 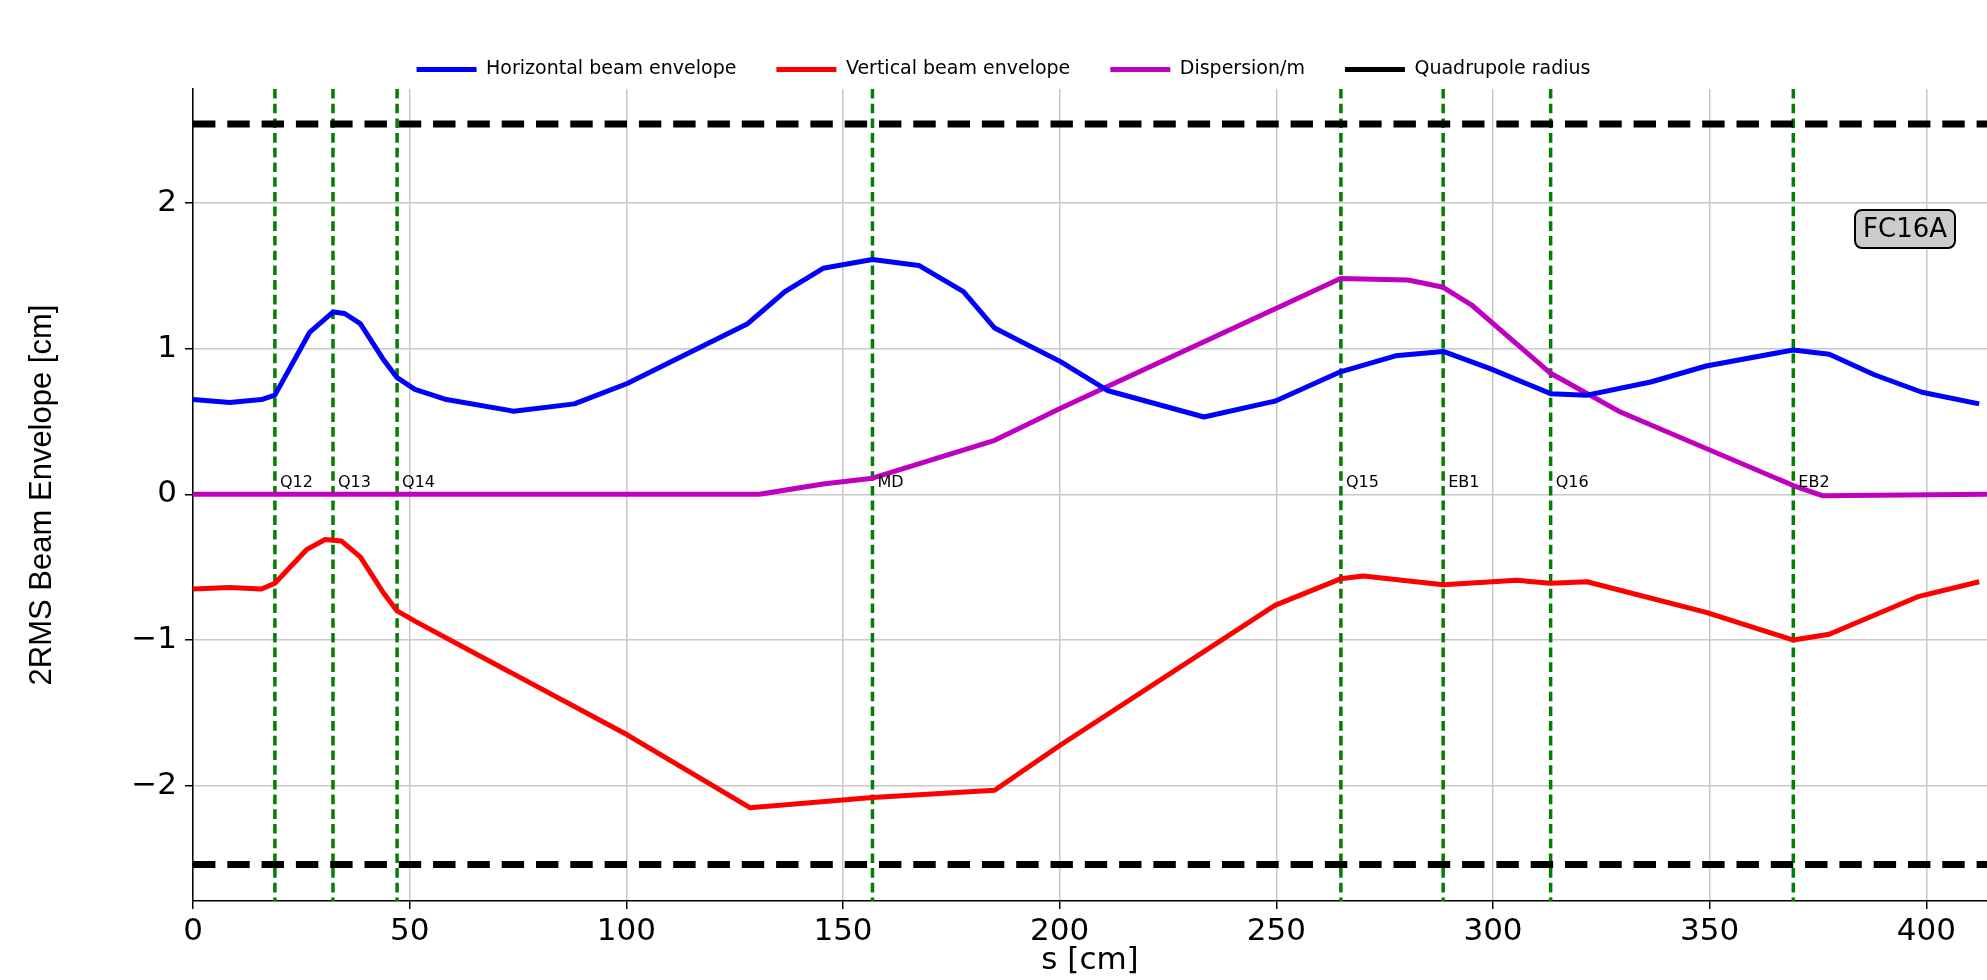 What do you see at coordinates (1362, 482) in the screenshot?
I see `ref-line-label: Q15` at bounding box center [1362, 482].